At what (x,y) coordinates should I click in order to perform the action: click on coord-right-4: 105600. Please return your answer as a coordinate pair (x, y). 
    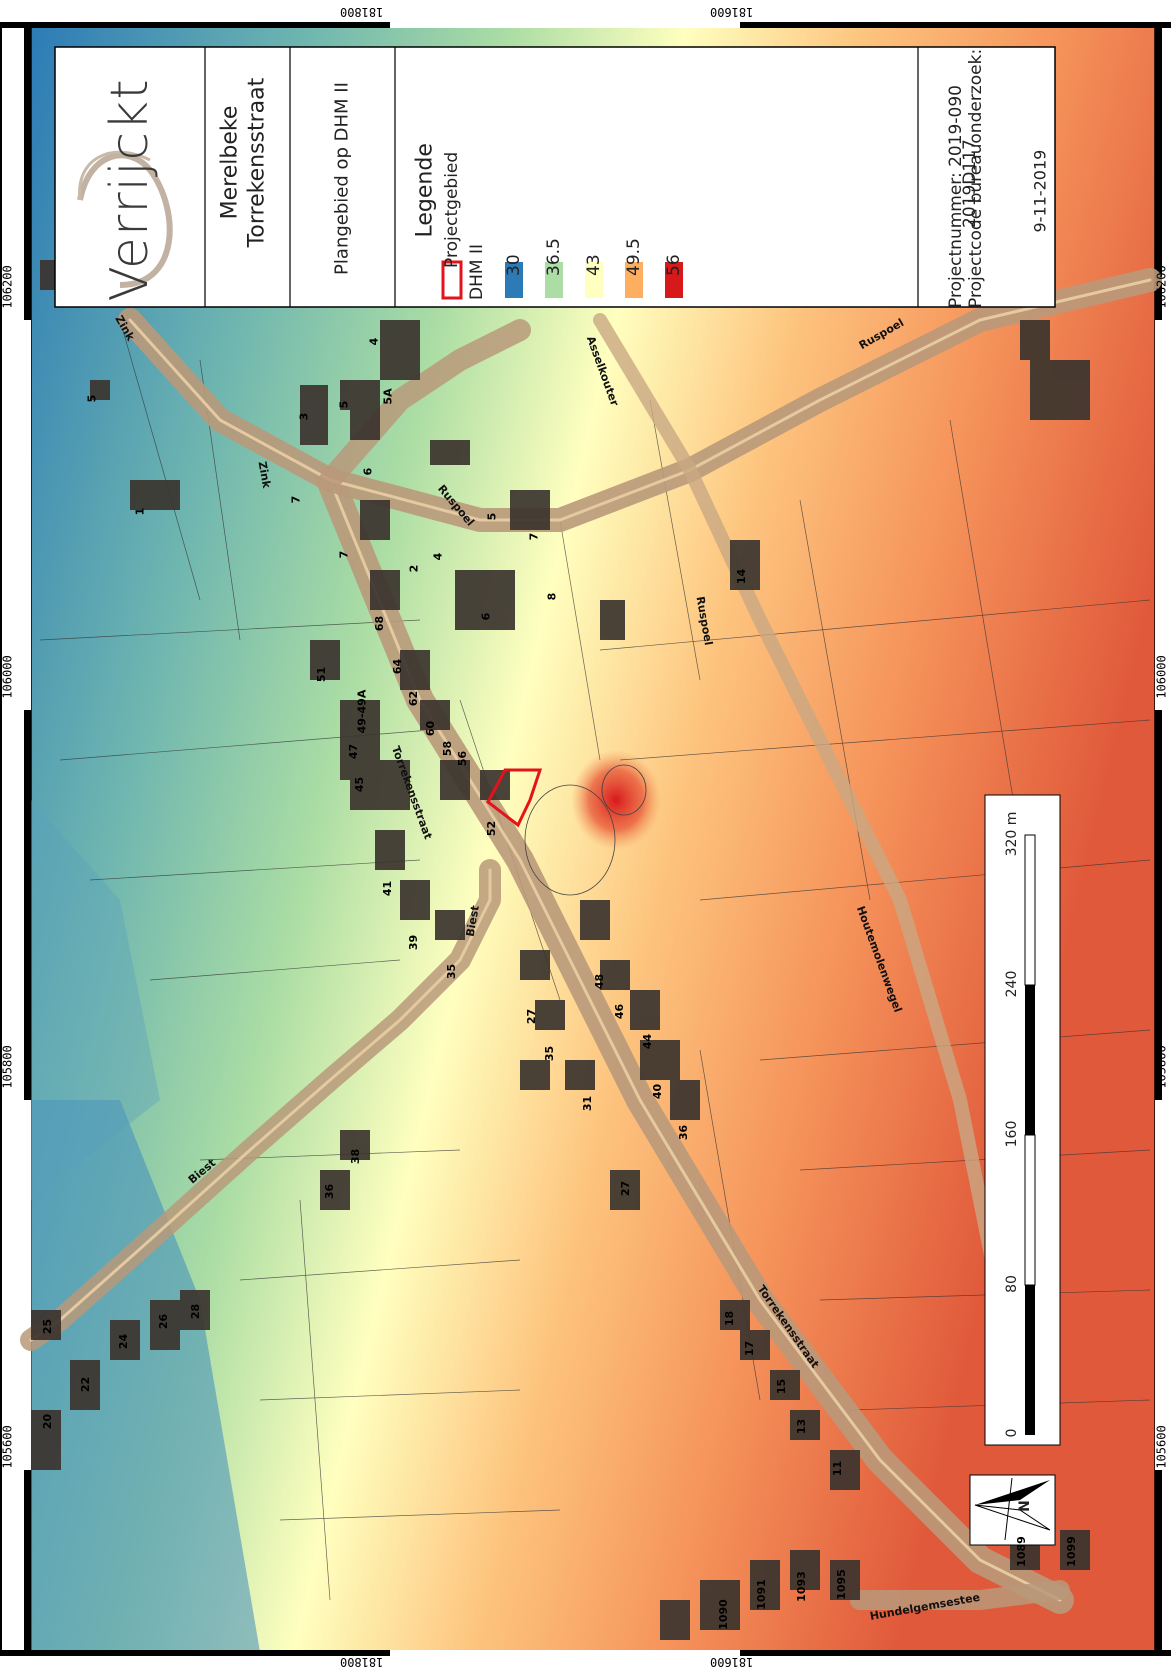
    Looking at the image, I should click on (1161, 1447).